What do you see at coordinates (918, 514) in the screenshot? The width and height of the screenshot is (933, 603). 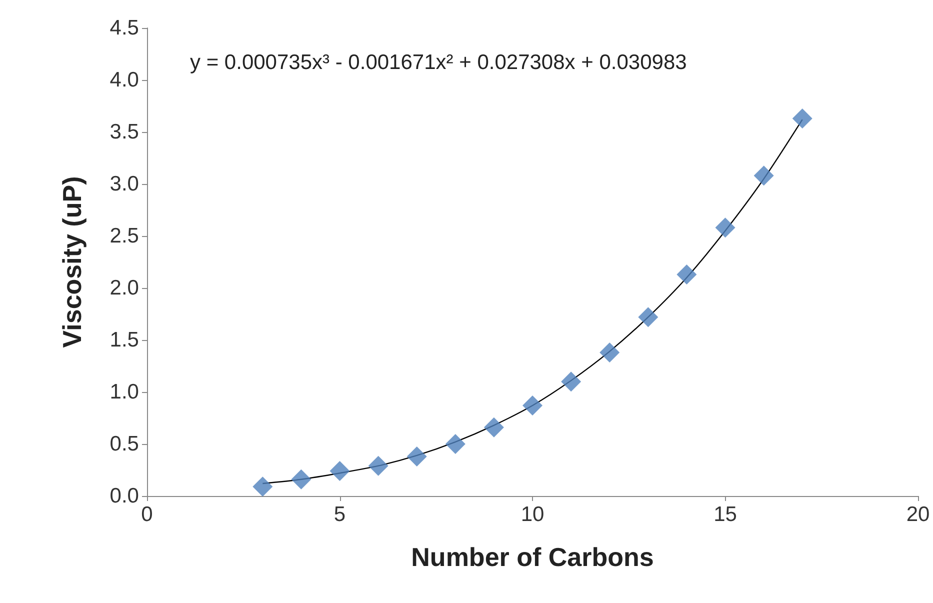 I see `x-tick-label: 20` at bounding box center [918, 514].